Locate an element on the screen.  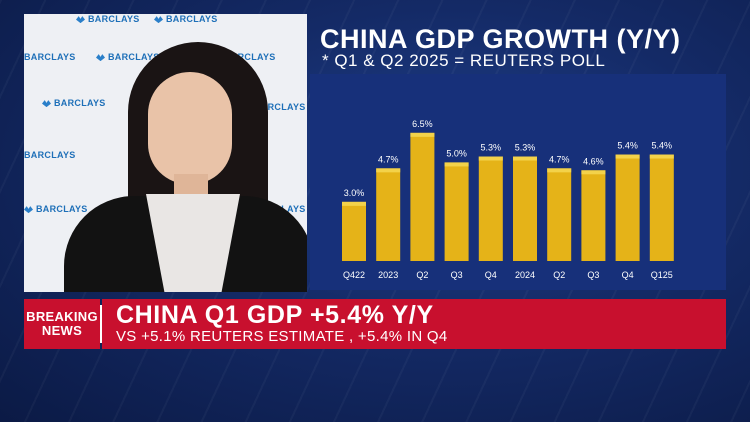
x-tick-label-7: Q3 is located at coordinates (593, 275).